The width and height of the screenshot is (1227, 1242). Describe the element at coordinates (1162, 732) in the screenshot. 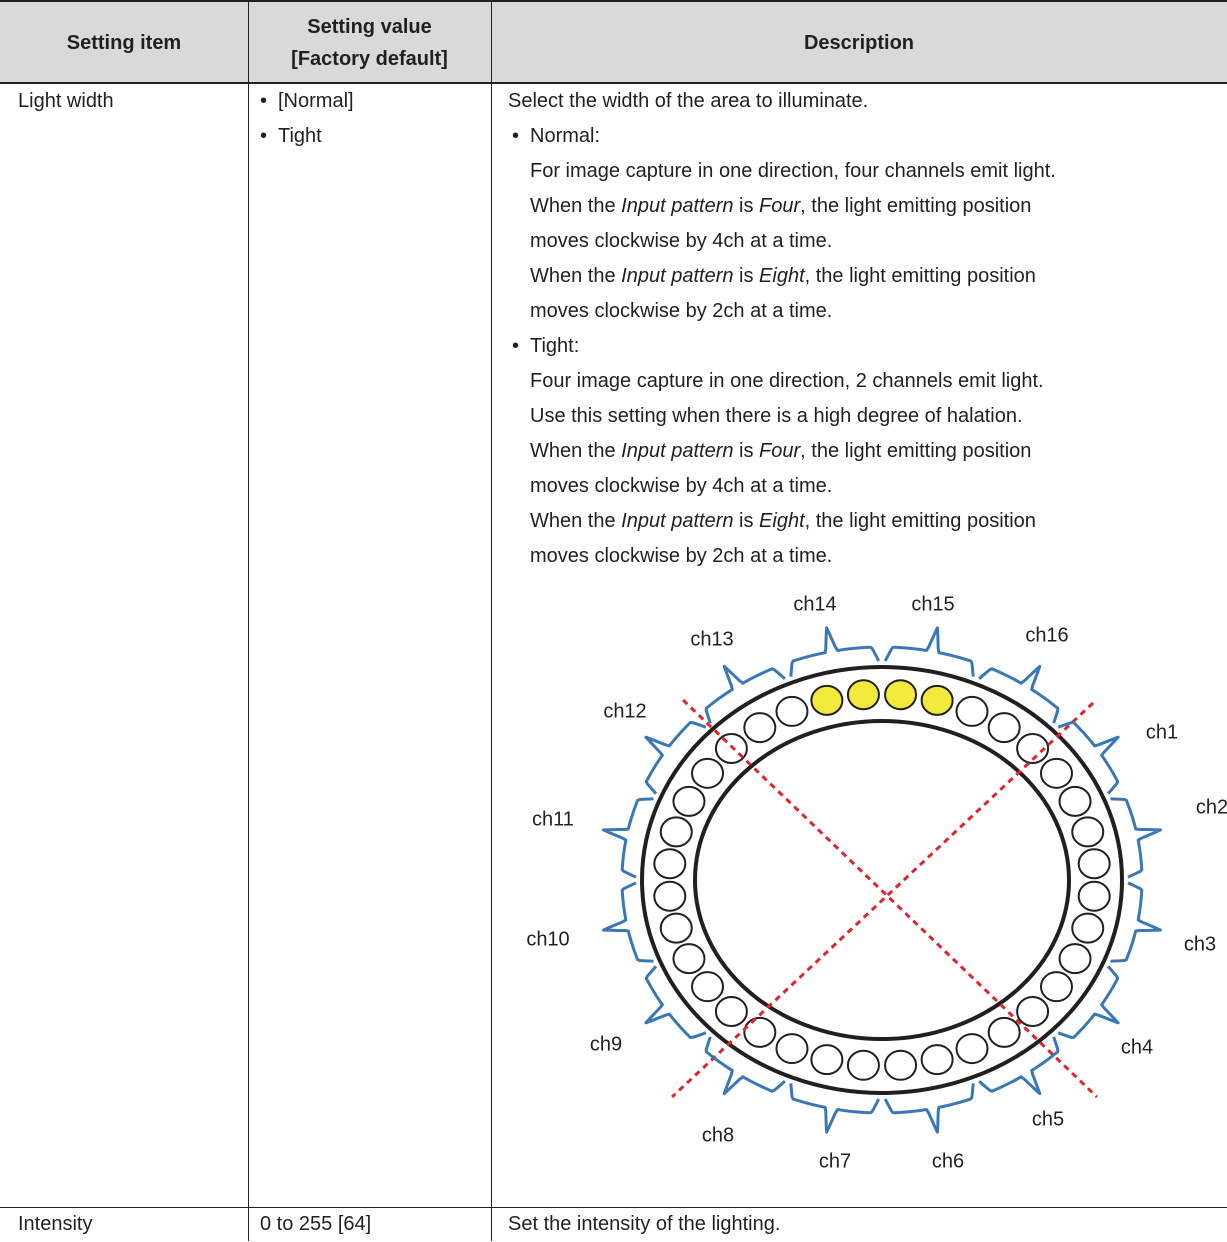

I see `channel-label: ch1` at that location.